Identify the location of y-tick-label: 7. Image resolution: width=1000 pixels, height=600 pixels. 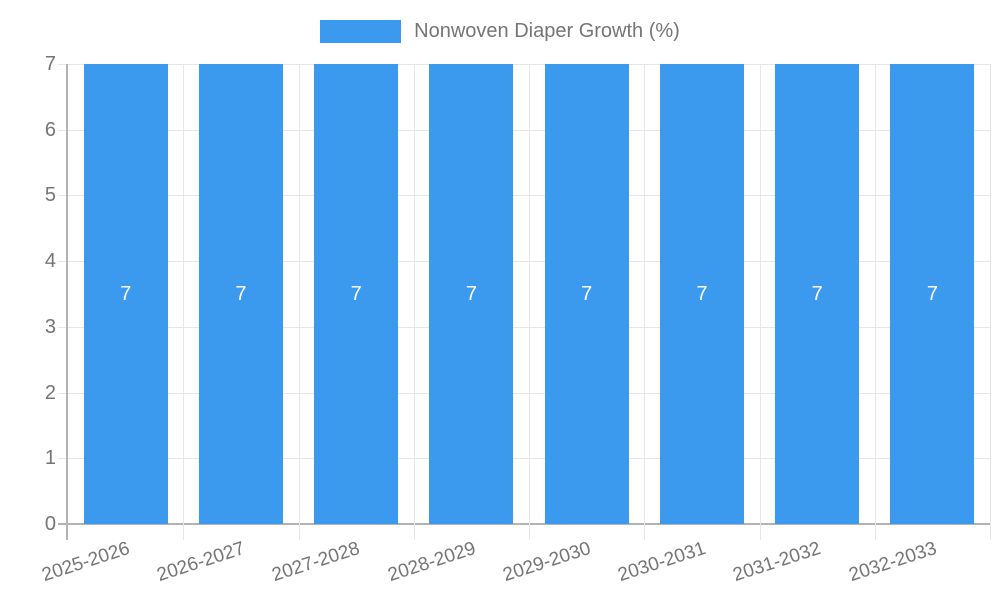
(50, 64).